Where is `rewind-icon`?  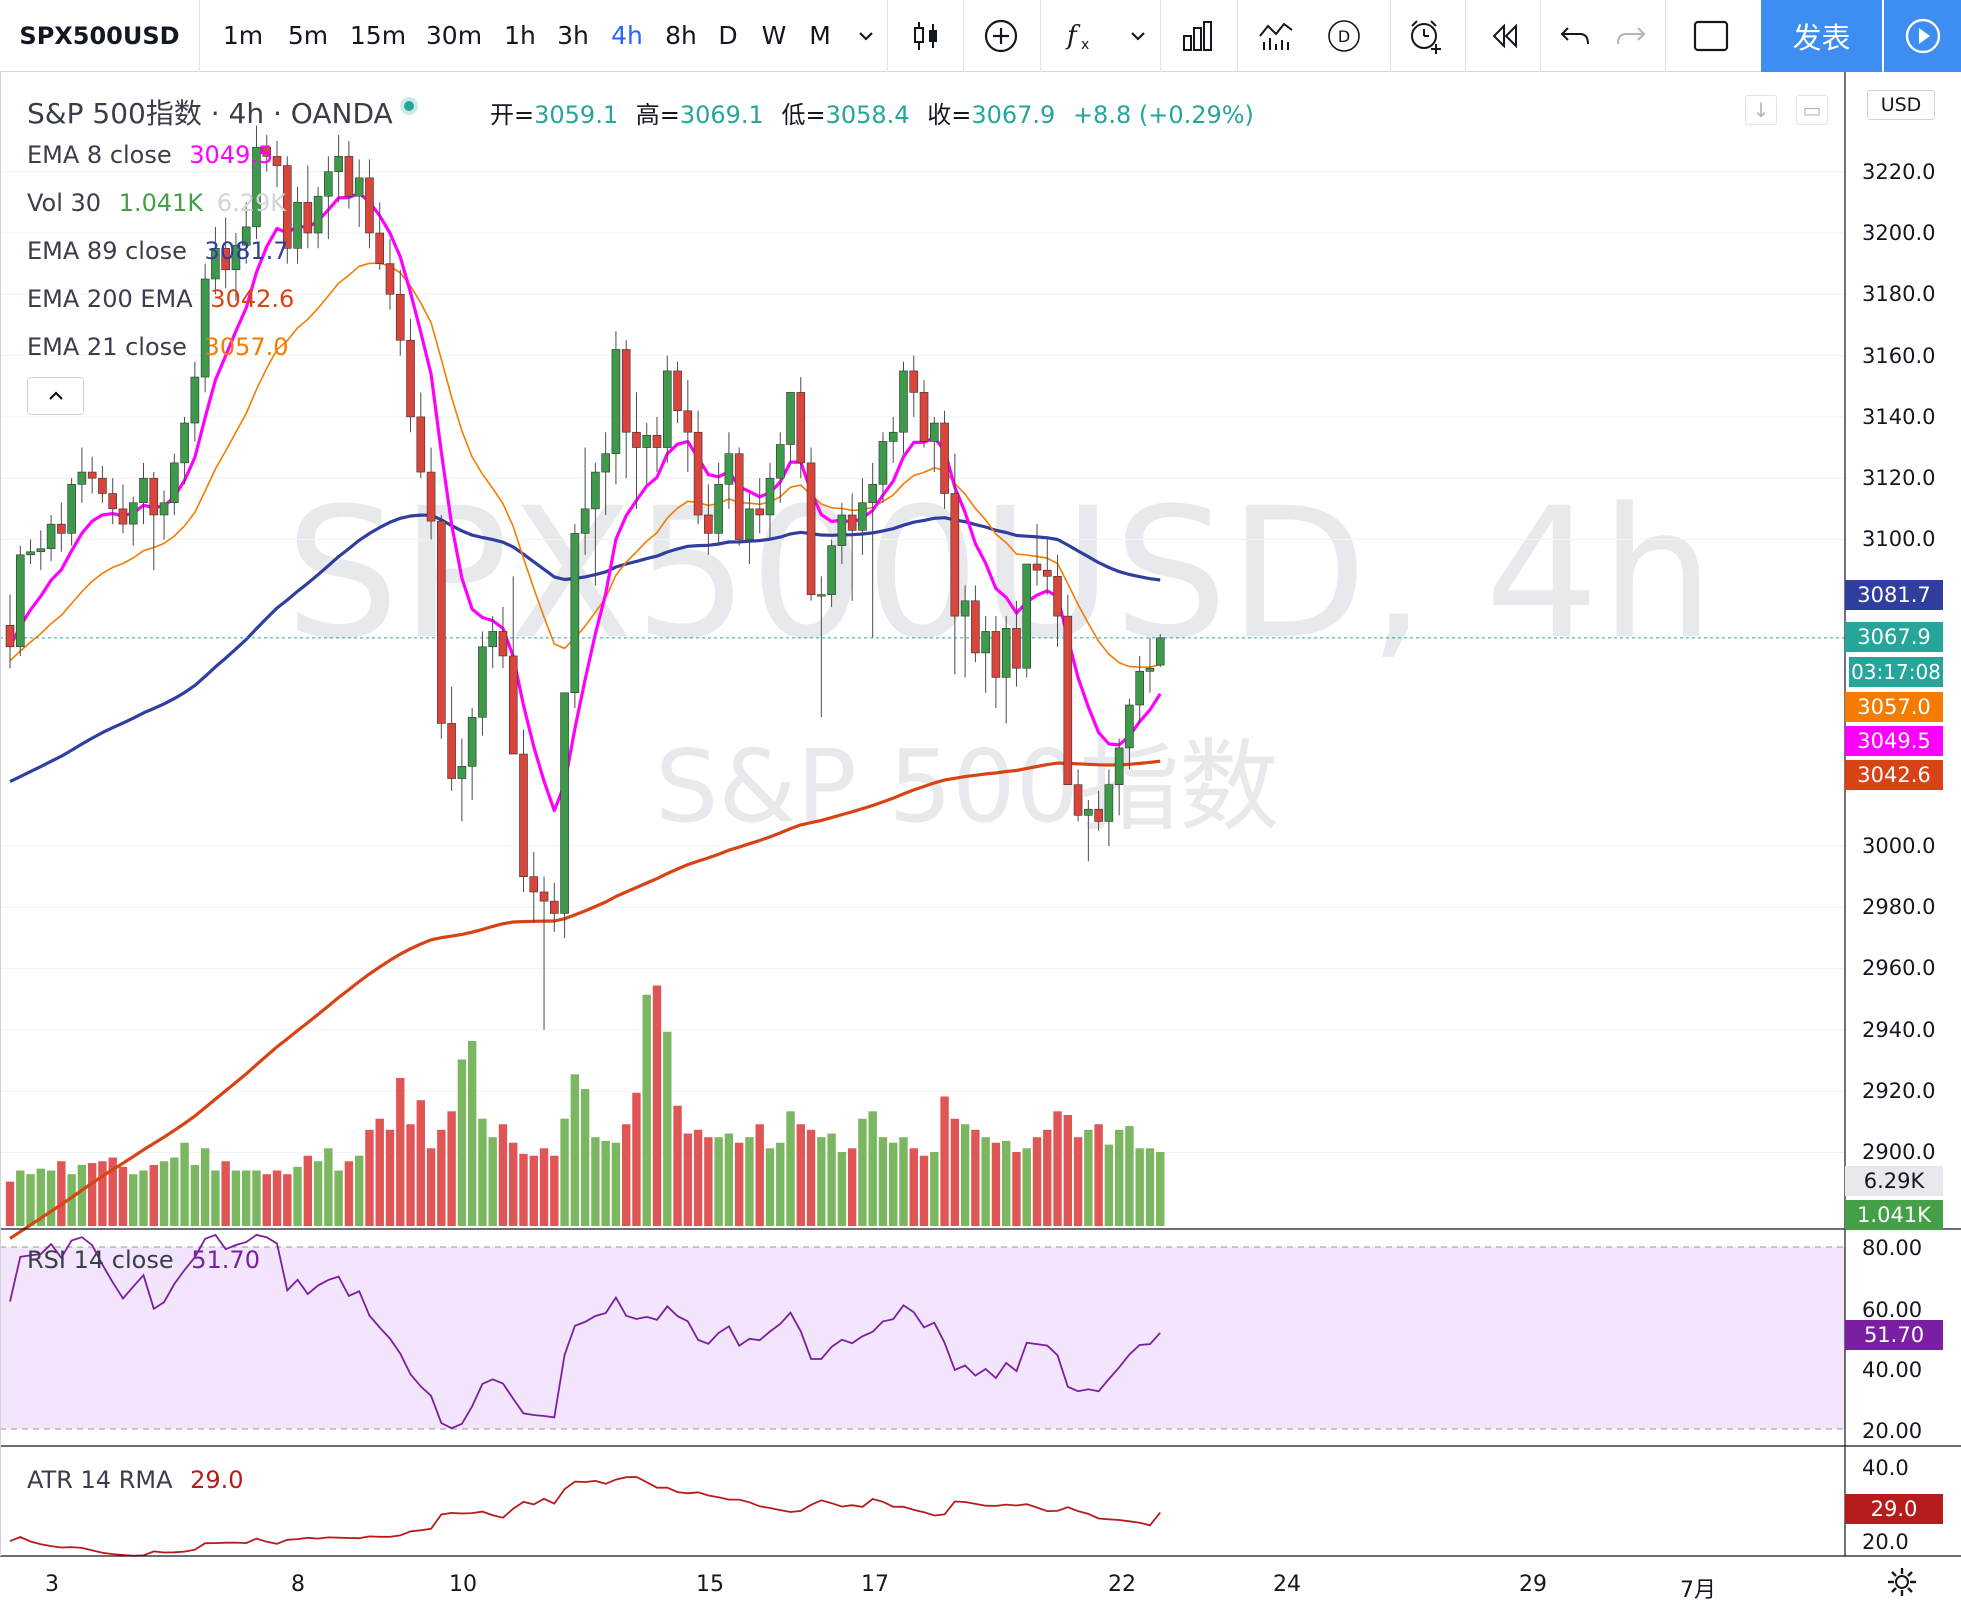
rewind-icon is located at coordinates (1504, 36).